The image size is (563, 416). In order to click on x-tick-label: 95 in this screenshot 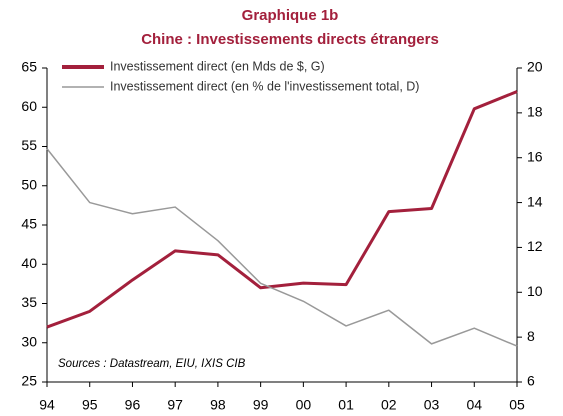, I will do `click(90, 405)`.